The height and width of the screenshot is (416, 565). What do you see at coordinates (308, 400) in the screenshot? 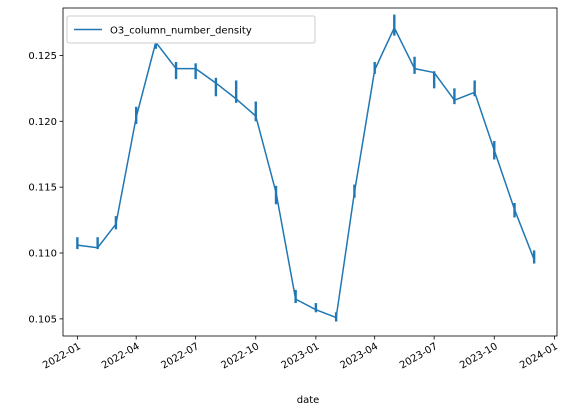
I see `x-axis-label: date` at bounding box center [308, 400].